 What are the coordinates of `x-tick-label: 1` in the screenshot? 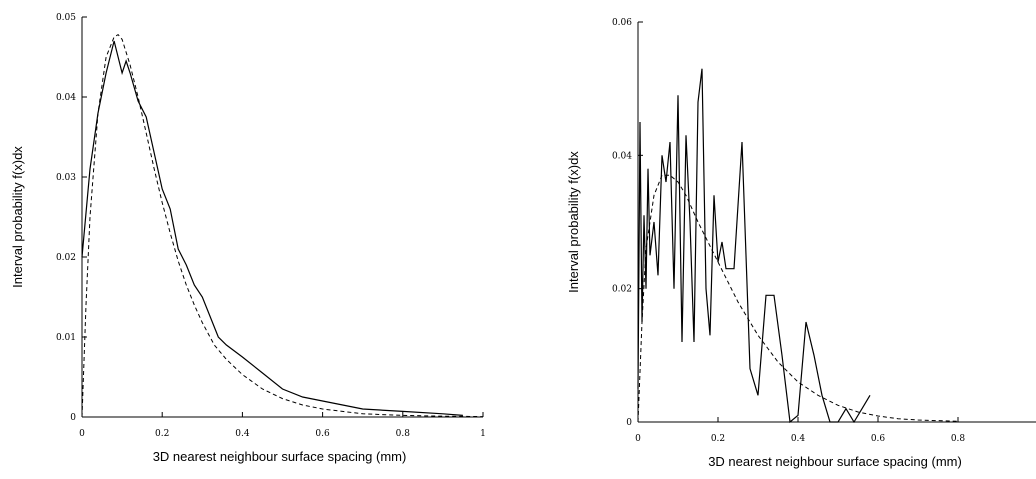 It's located at (483, 434).